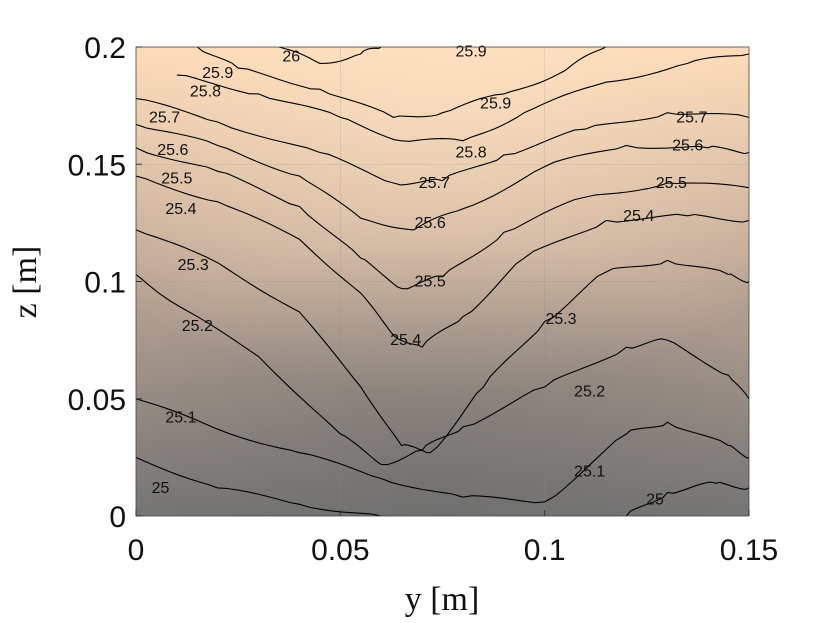  Describe the element at coordinates (442, 451) in the screenshot. I see `contour-line-25.1` at that location.